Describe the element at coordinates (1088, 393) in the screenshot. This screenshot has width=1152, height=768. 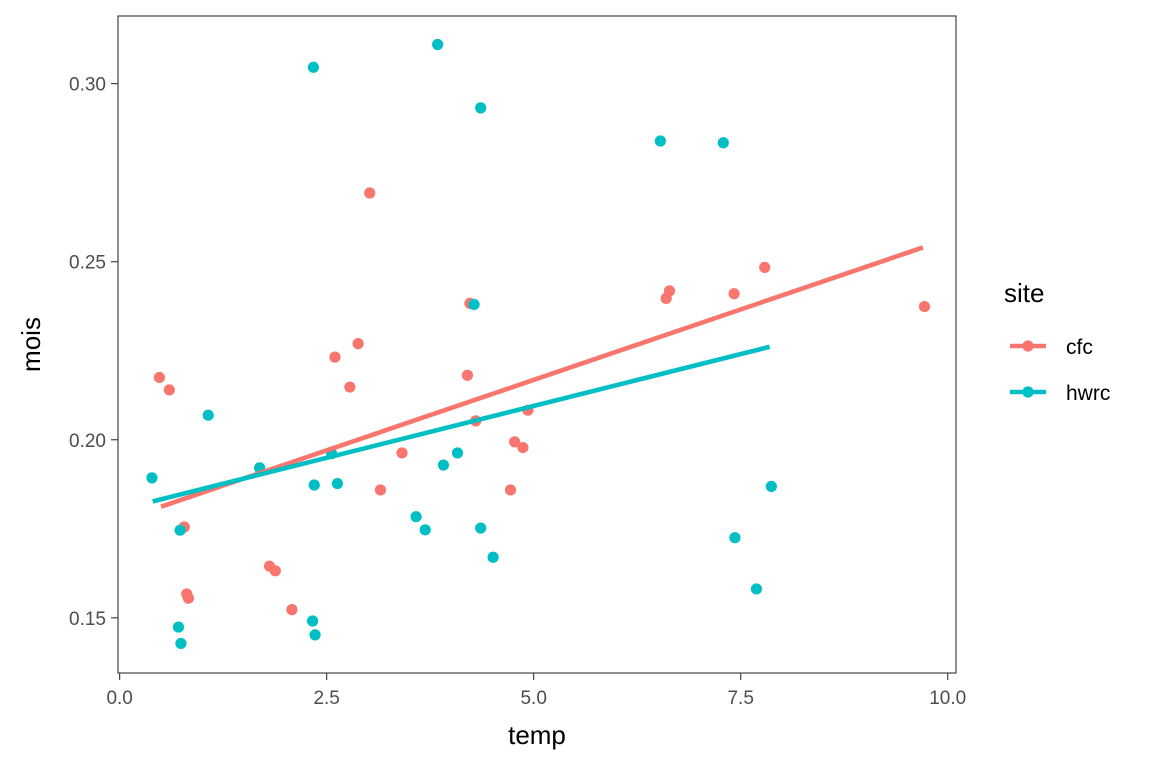
I see `legend-label-hwrc: hwrc` at that location.